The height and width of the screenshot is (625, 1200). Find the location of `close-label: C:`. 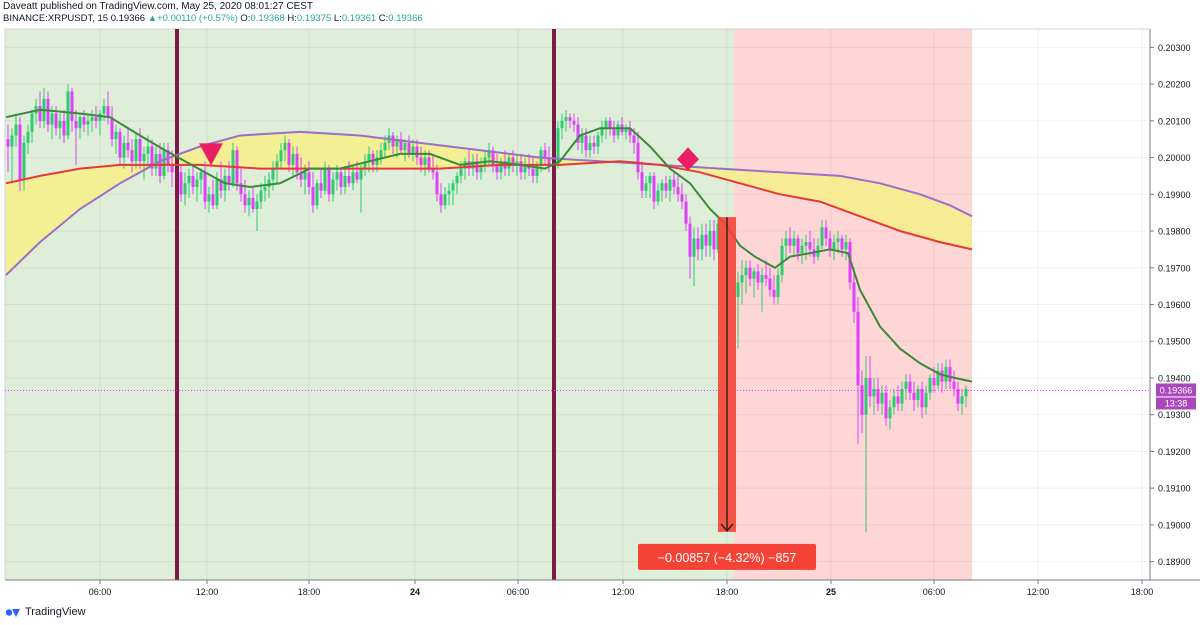

close-label: C: is located at coordinates (383, 18).